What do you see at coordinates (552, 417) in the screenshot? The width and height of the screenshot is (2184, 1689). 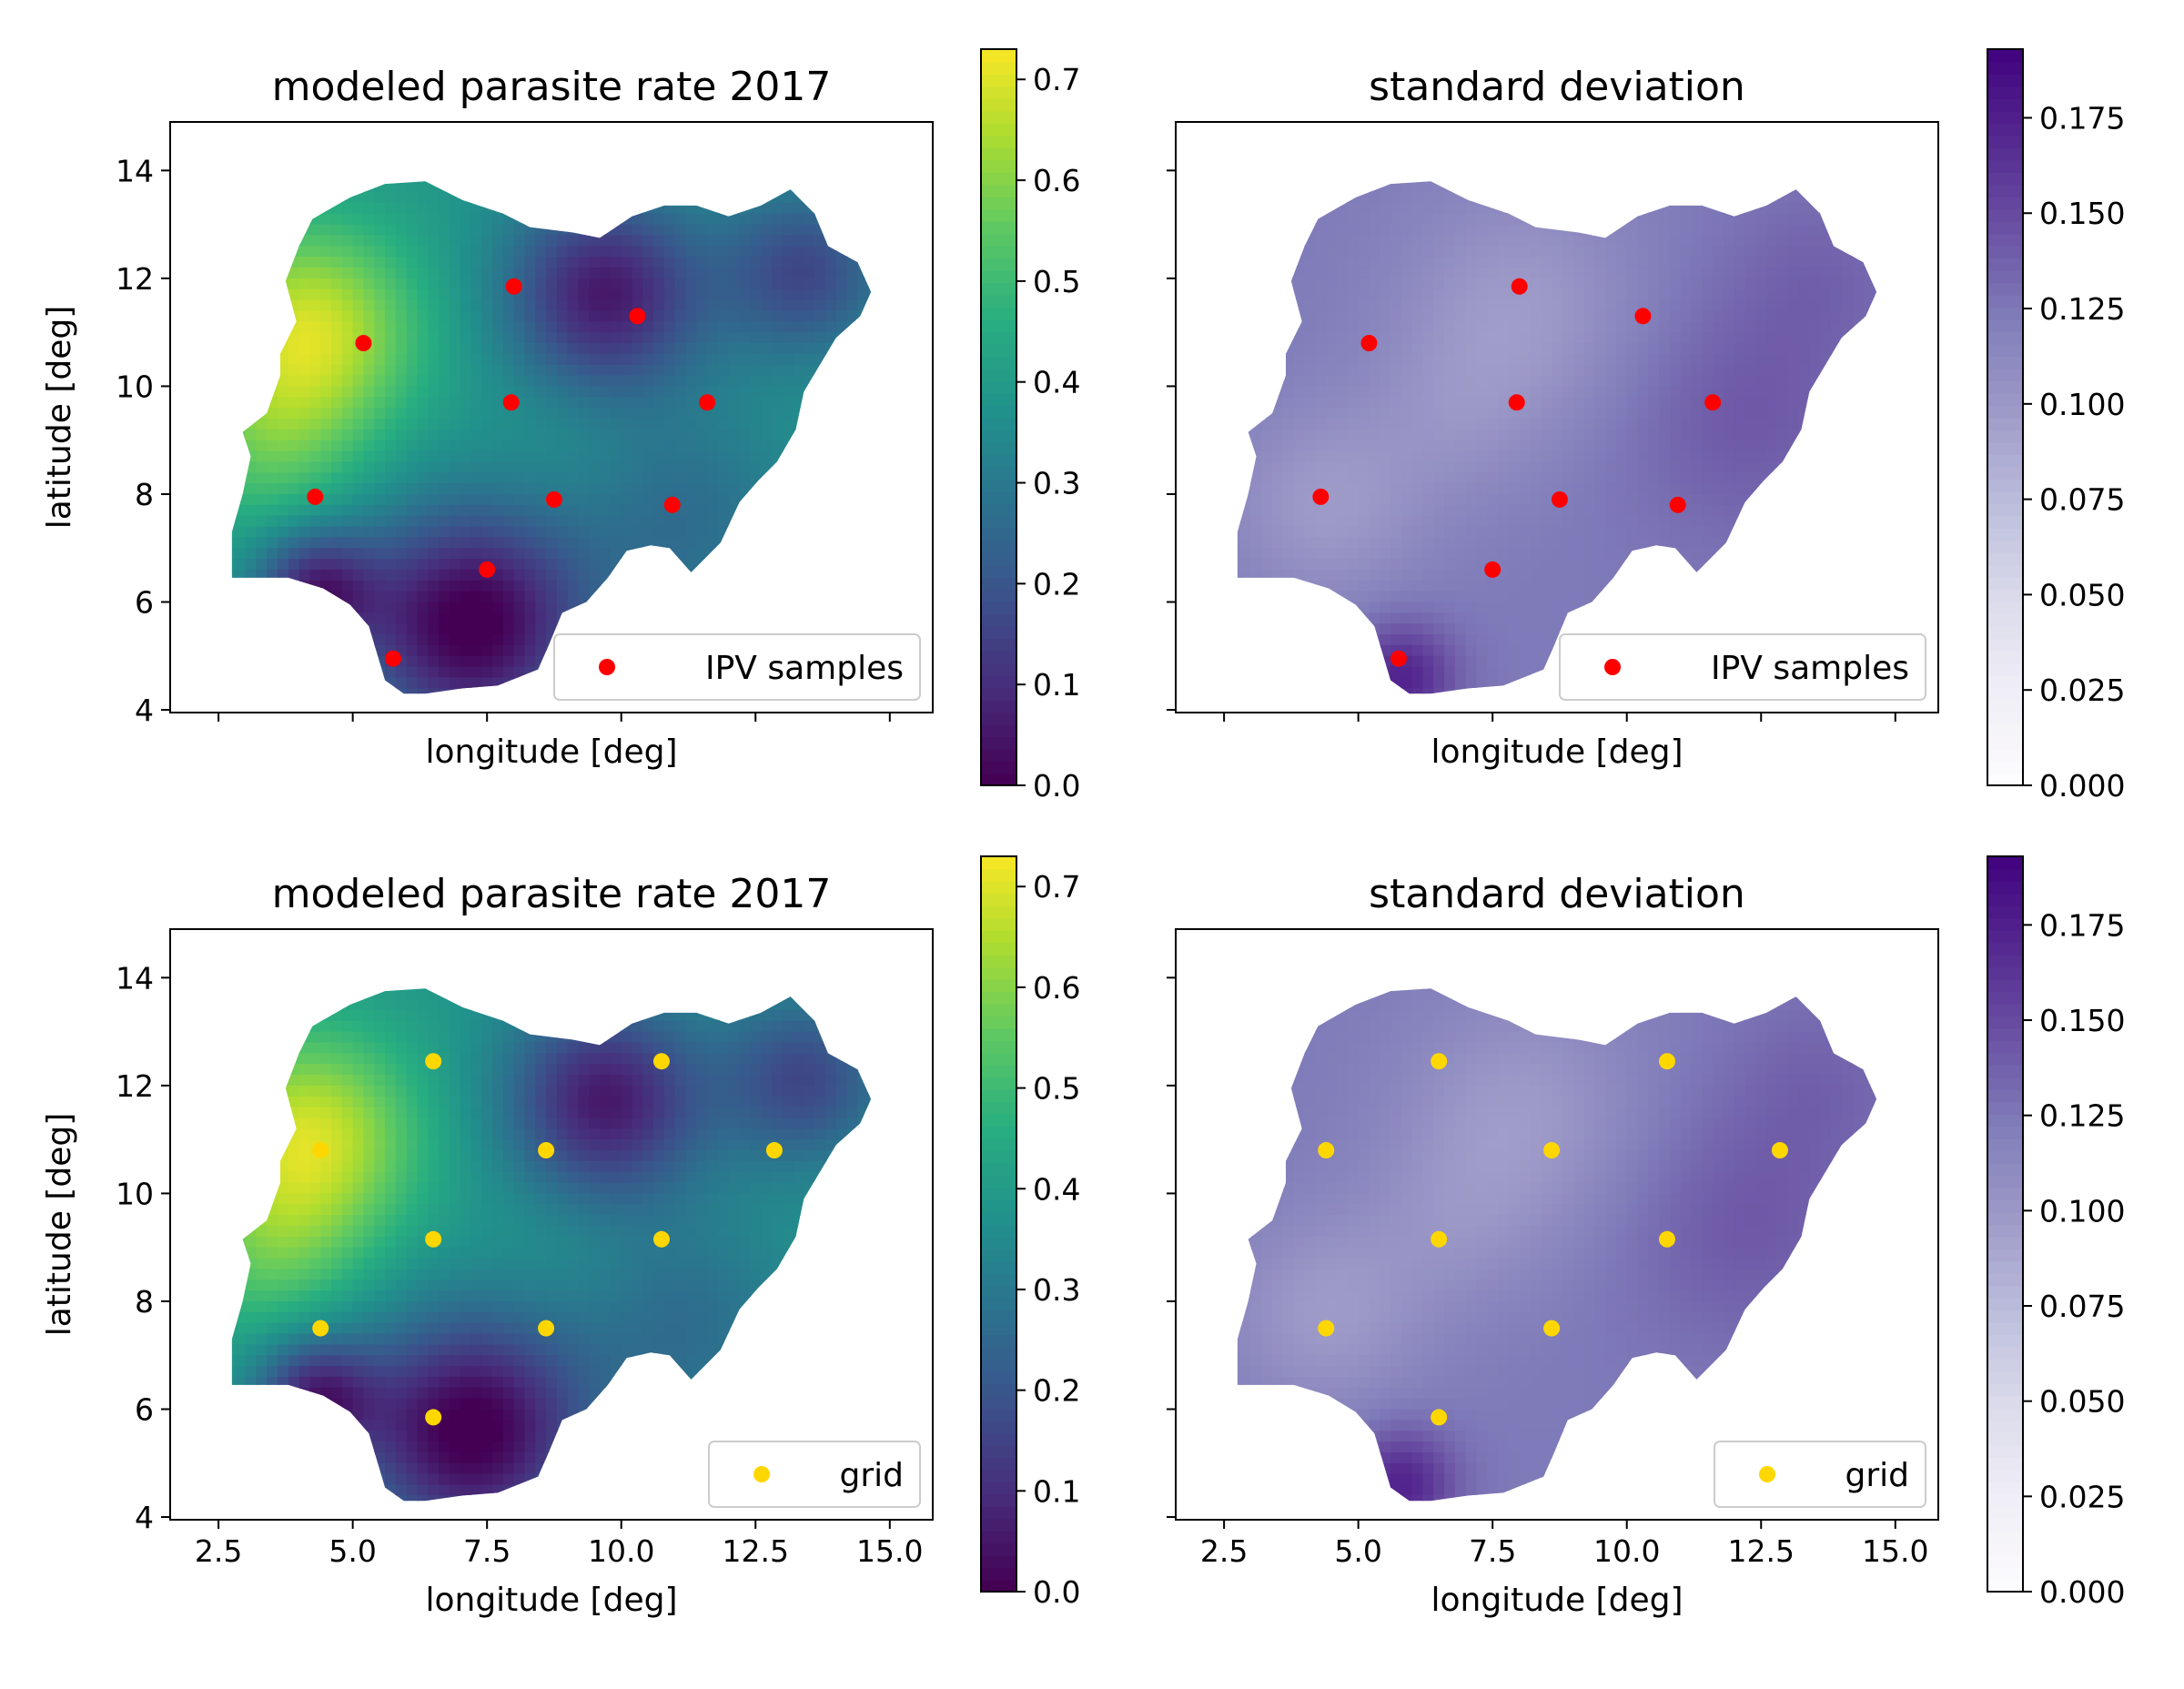 I see `axes-frame` at bounding box center [552, 417].